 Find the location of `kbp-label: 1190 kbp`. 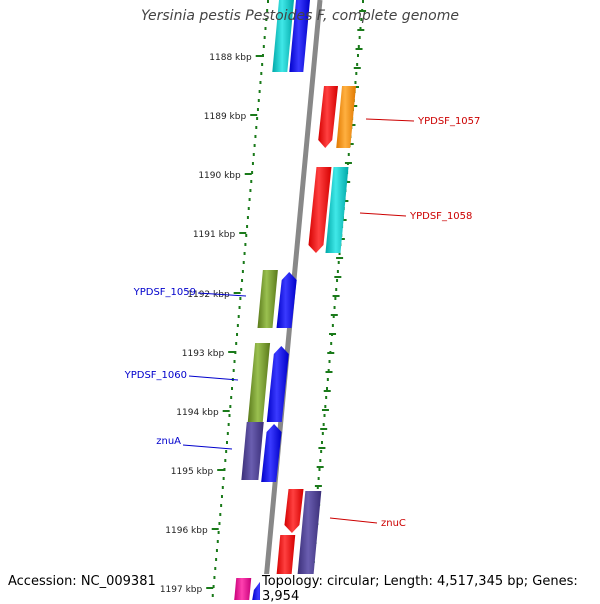

kbp-label: 1190 kbp is located at coordinates (219, 176).